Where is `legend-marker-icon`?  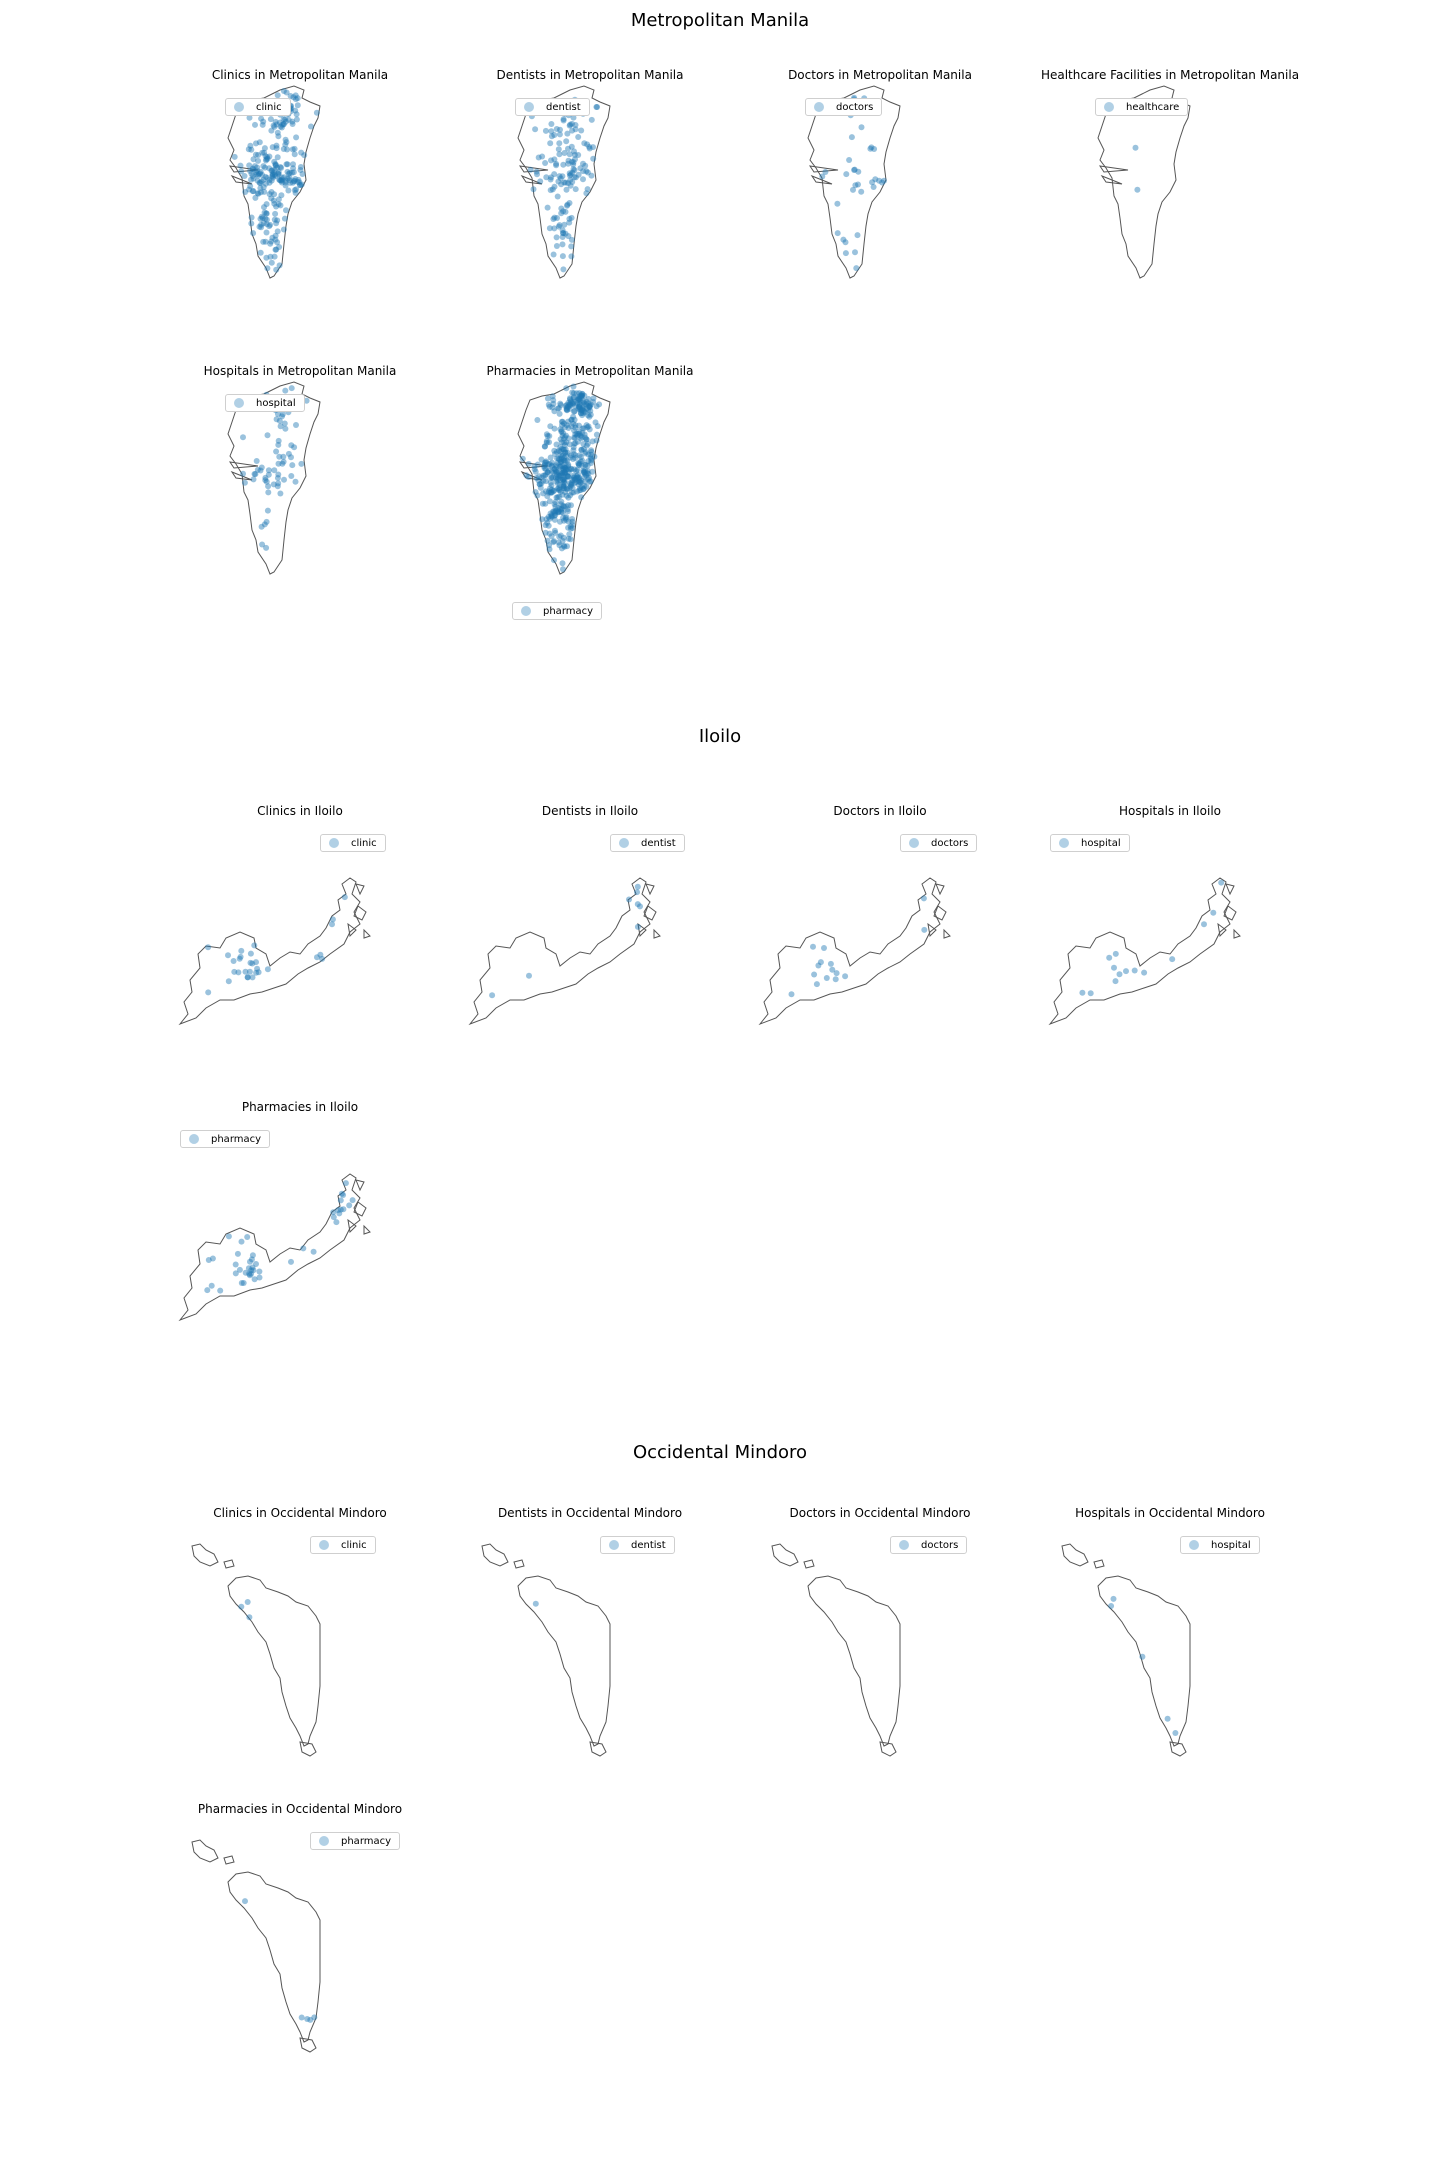 legend-marker-icon is located at coordinates (914, 843).